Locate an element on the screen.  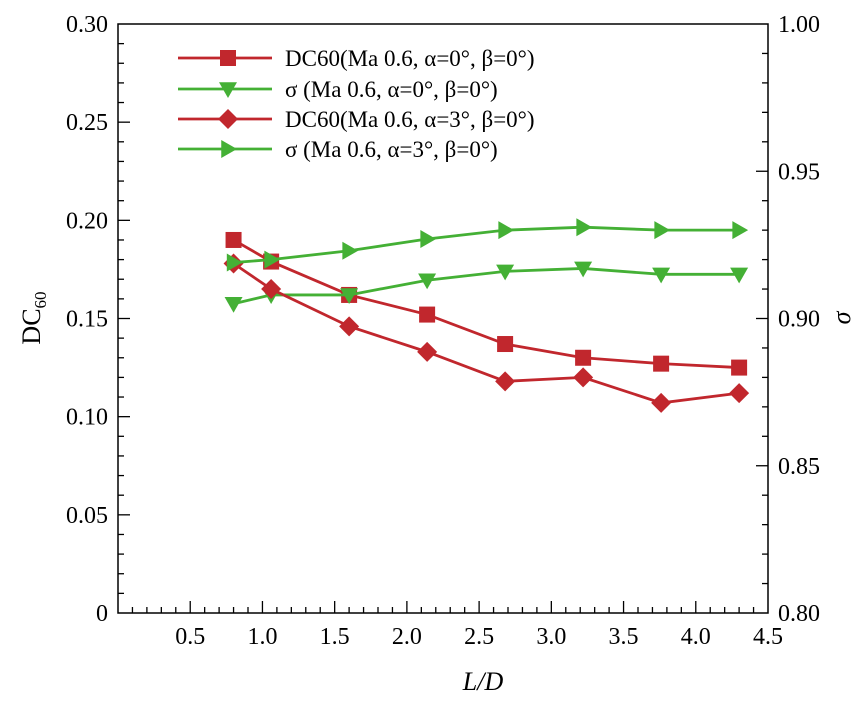
legend-item: σ (Ma 0.6, α=0°, β=0°) is located at coordinates (338, 89).